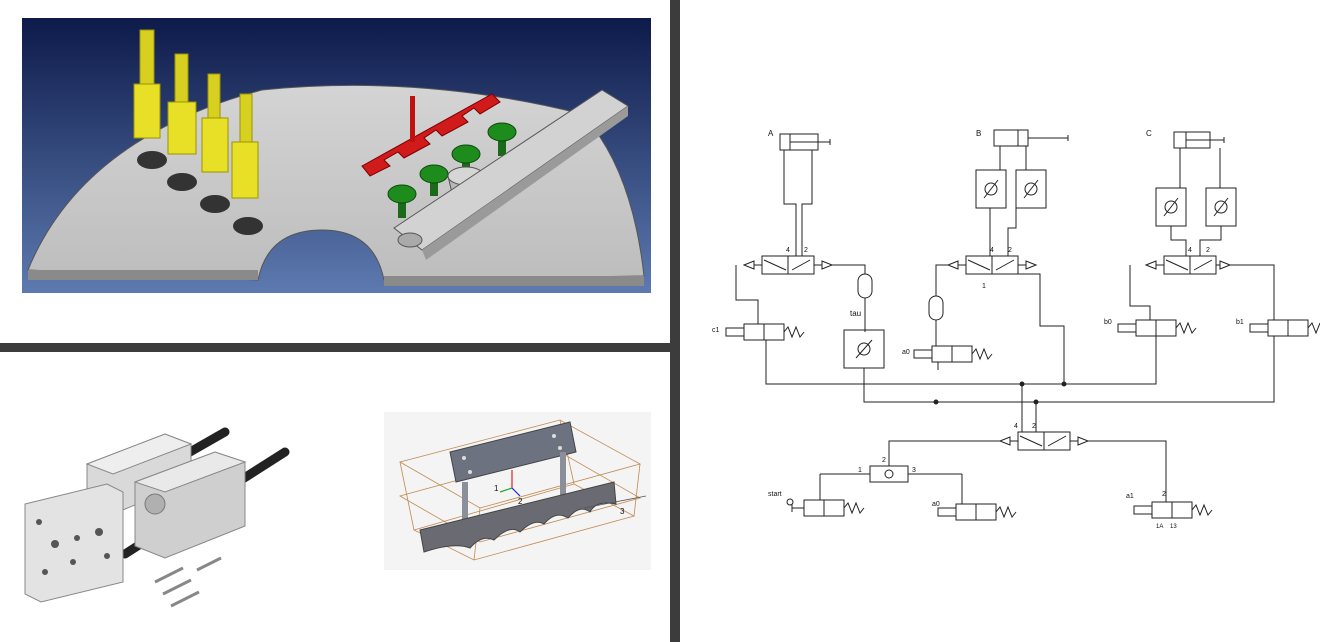 This screenshot has width=1332, height=642. I want to click on port-3-shuttle: 3, so click(914, 470).